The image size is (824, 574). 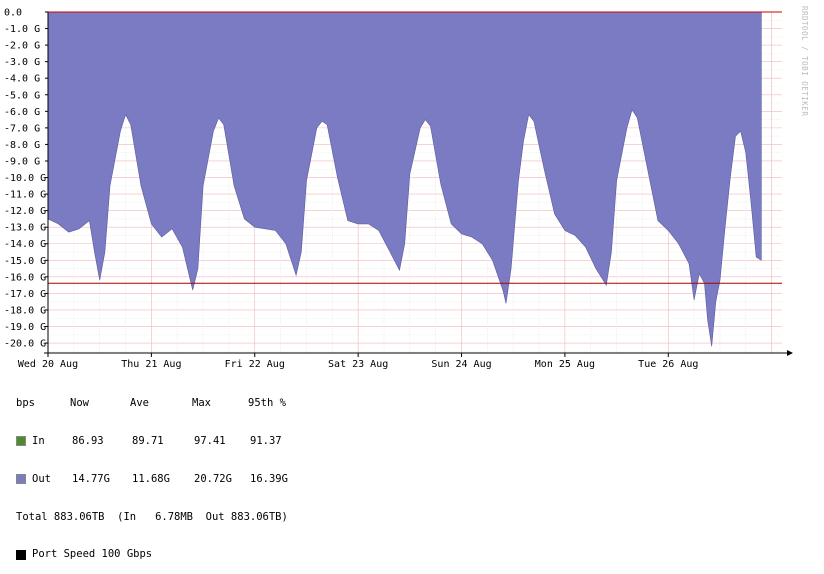 I want to click on legend-out-now: 14.77G, so click(x=91, y=478).